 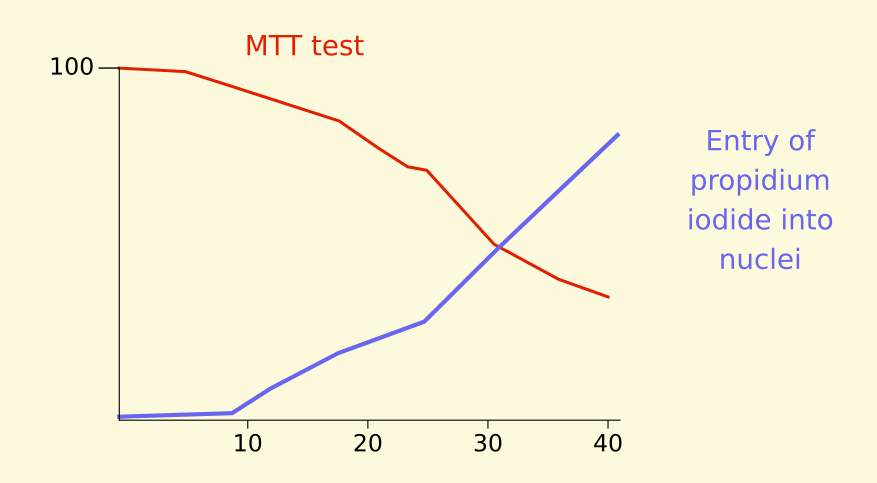 What do you see at coordinates (368, 443) in the screenshot?
I see `x-tick-label: 20` at bounding box center [368, 443].